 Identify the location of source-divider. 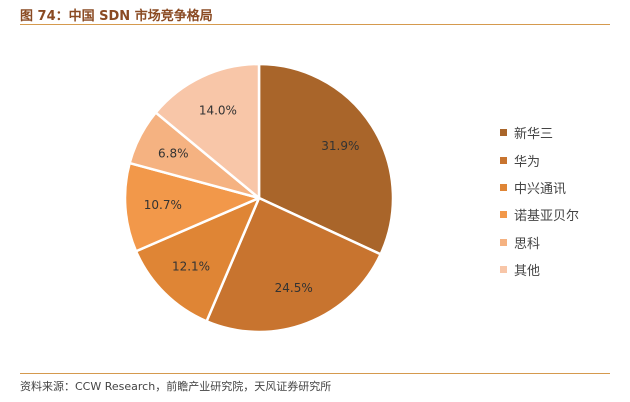
(315, 373).